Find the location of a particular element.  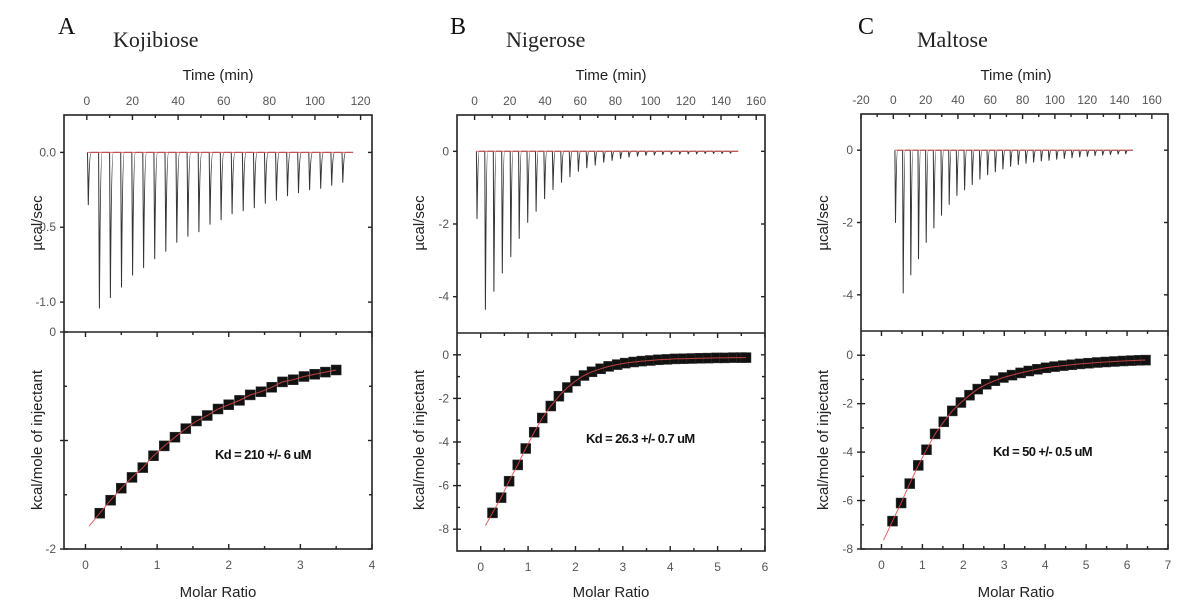

kd-annotation: Kd = 50 +/- 0.5 uM is located at coordinates (1042, 451).